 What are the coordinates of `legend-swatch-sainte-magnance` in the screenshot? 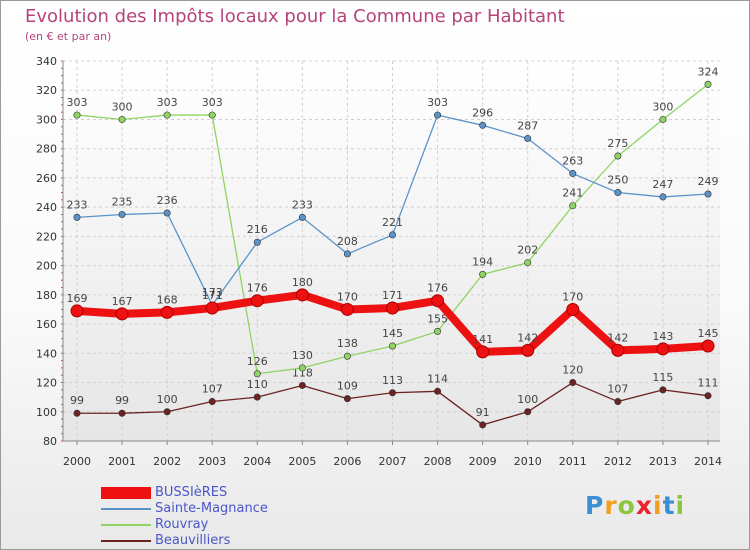 It's located at (126, 509).